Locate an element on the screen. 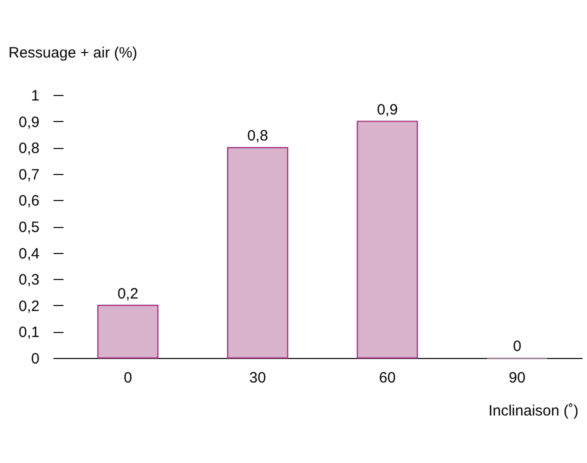 Image resolution: width=587 pixels, height=463 pixels. y-tick-label: 0,3 is located at coordinates (29, 280).